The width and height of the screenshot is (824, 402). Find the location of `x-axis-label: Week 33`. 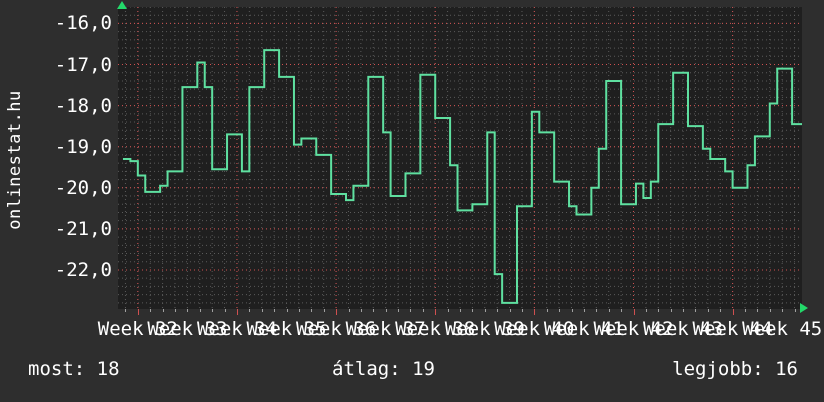

x-axis-label: Week 33 is located at coordinates (187, 329).